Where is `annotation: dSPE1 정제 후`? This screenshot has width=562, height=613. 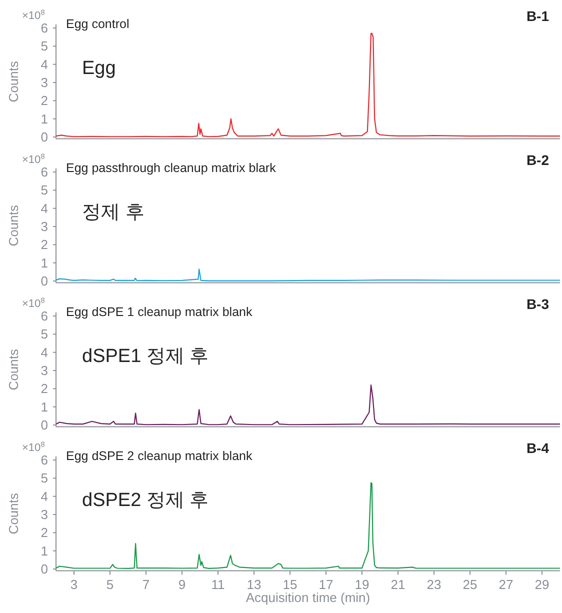
annotation: dSPE1 정제 후 is located at coordinates (145, 356).